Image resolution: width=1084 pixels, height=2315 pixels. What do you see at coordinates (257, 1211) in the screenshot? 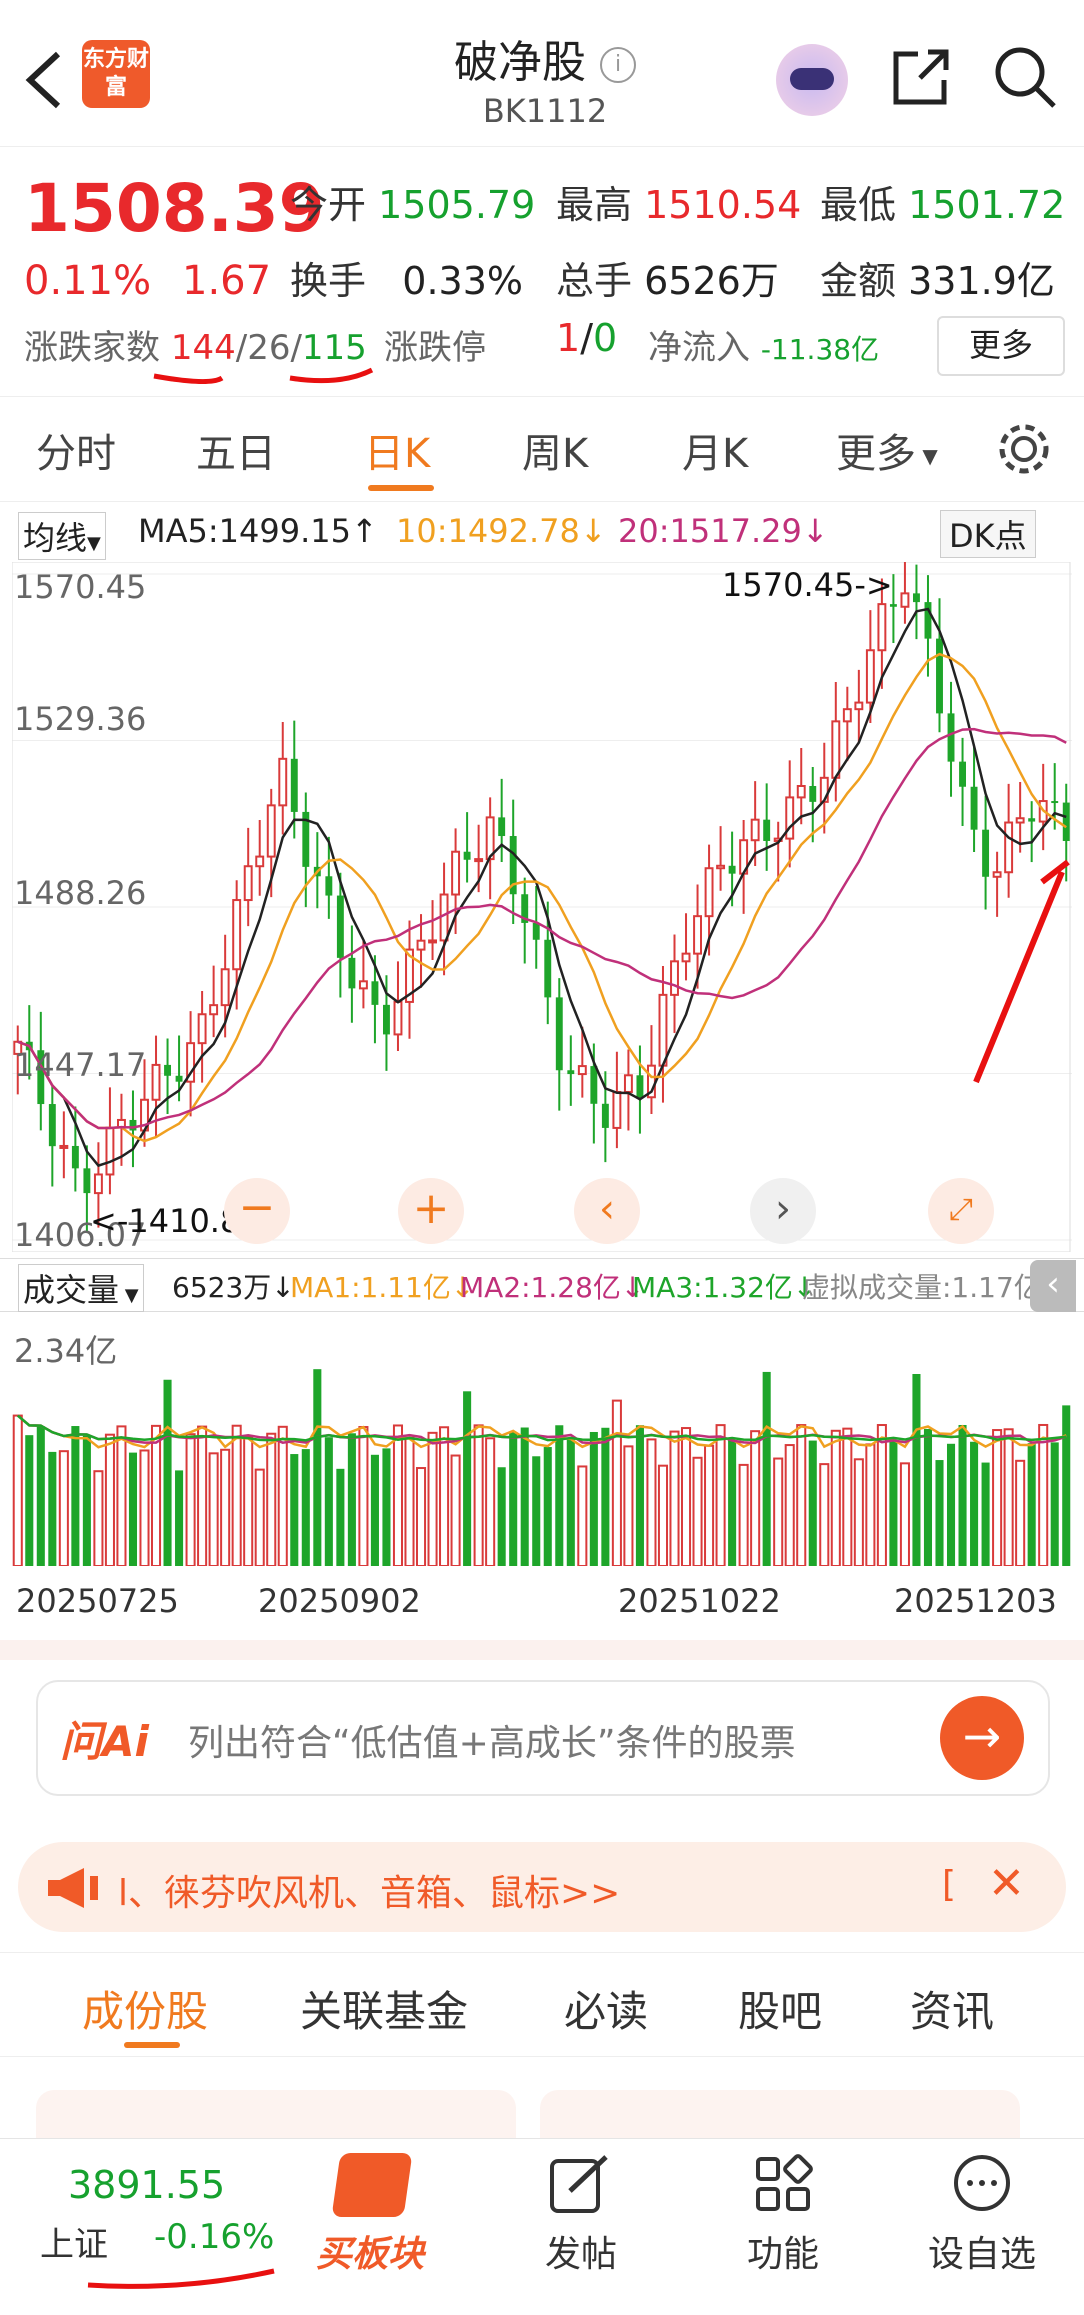
I see `zoom-out-button: −` at bounding box center [257, 1211].